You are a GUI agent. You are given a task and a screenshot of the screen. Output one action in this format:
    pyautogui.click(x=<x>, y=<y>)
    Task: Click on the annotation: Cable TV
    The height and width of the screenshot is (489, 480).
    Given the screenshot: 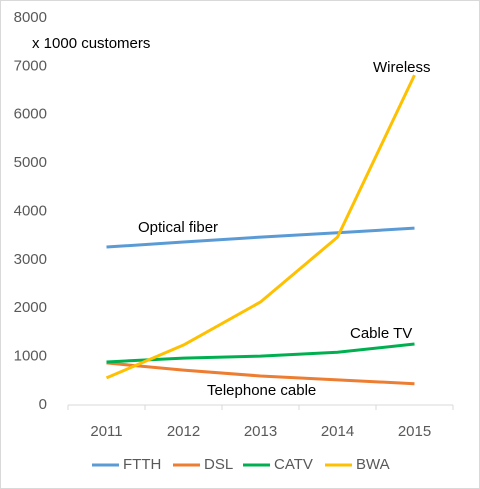 What is the action you would take?
    pyautogui.click(x=381, y=333)
    